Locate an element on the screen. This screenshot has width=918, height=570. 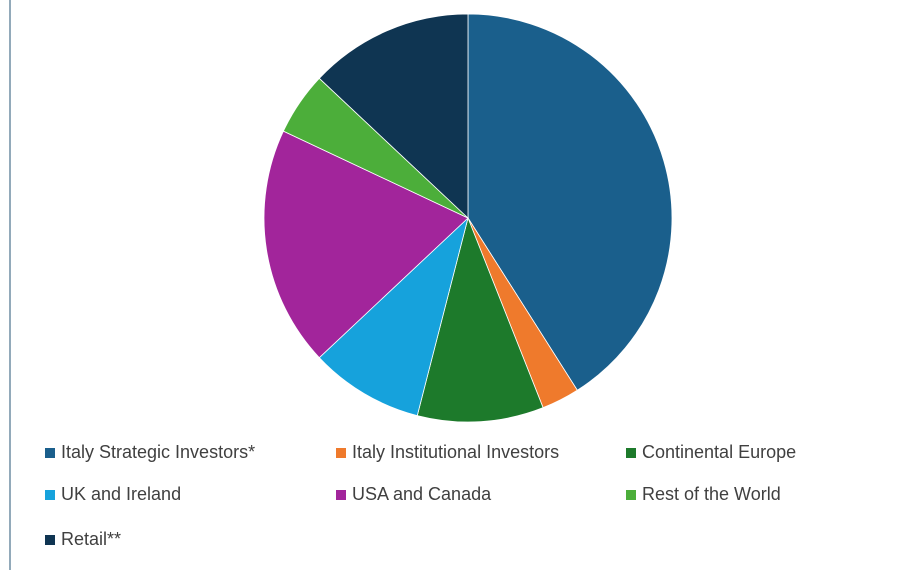
legend-label: USA and Canada is located at coordinates (422, 494).